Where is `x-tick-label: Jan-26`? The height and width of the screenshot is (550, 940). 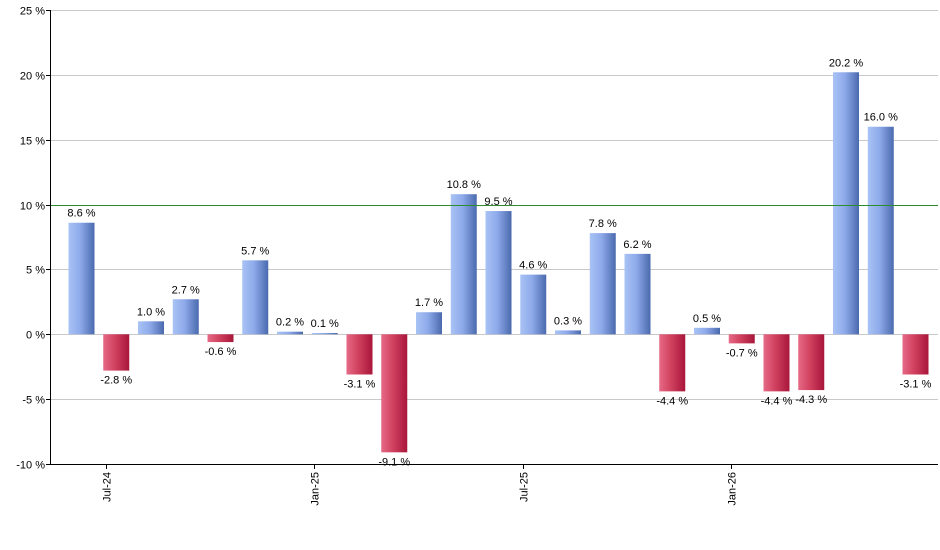 x-tick-label: Jan-26 is located at coordinates (733, 489).